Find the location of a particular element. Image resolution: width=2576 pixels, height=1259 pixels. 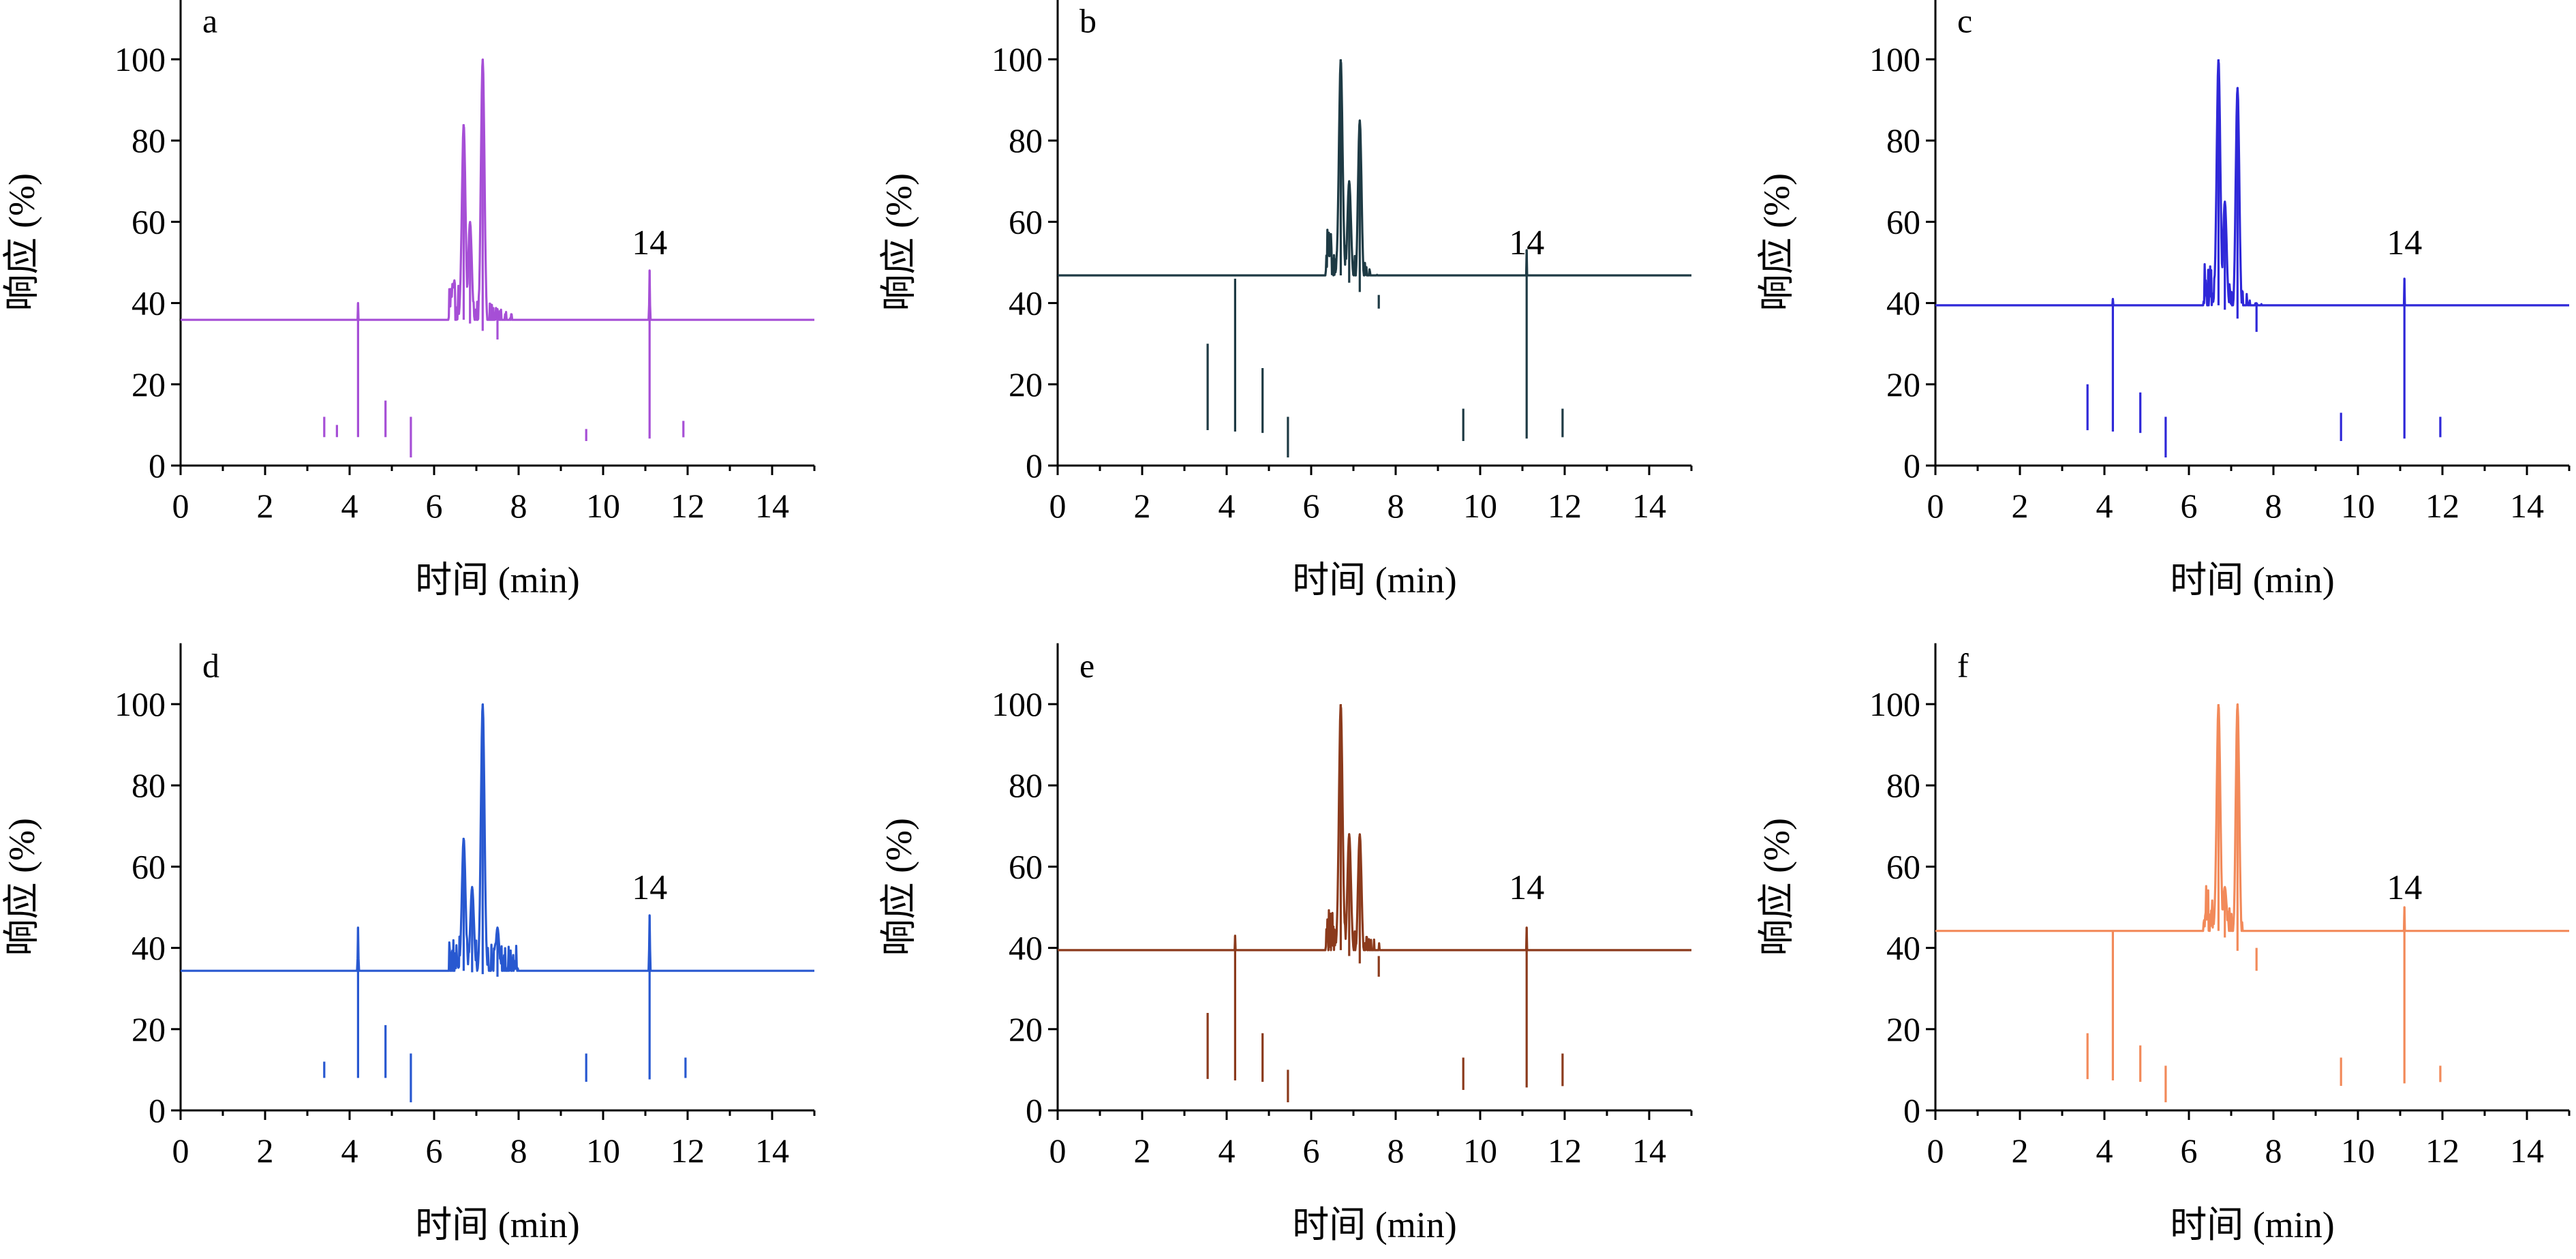

panel-letter: f is located at coordinates (1963, 666).